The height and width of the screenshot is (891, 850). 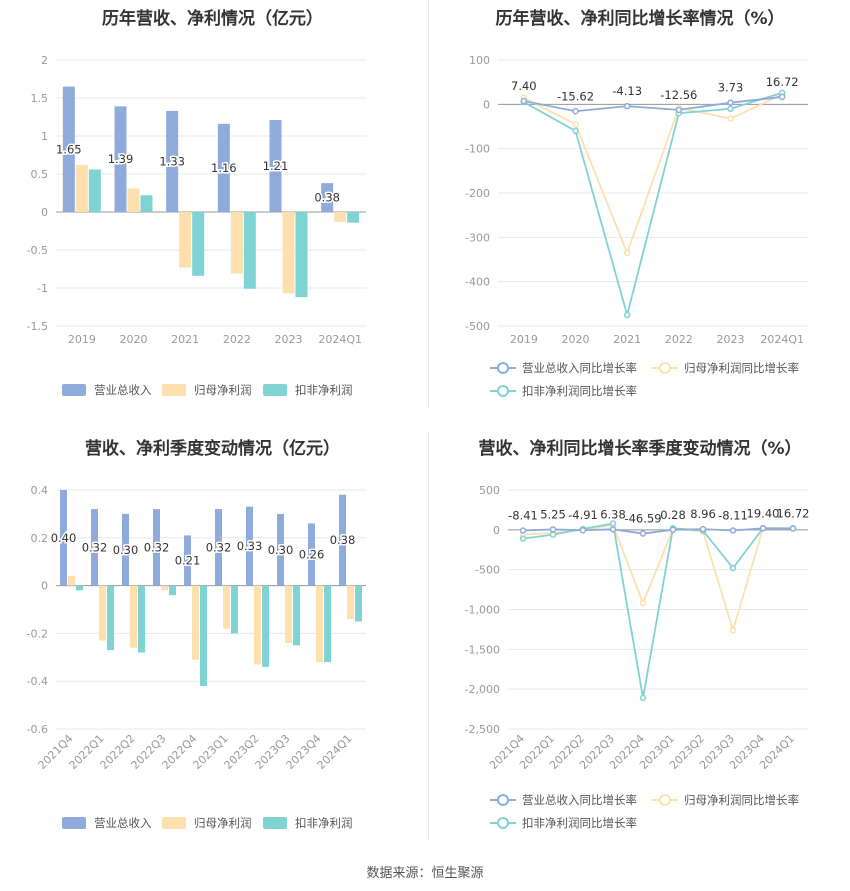 I want to click on legend-label: 扣非净利润, so click(x=324, y=823).